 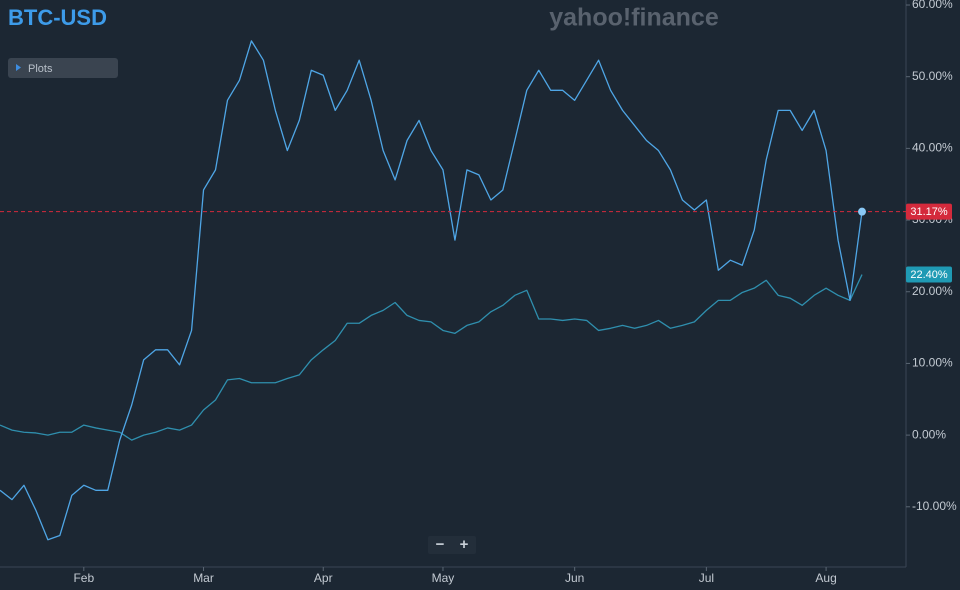 I want to click on y-tick-label: 10.00%, so click(x=932, y=363).